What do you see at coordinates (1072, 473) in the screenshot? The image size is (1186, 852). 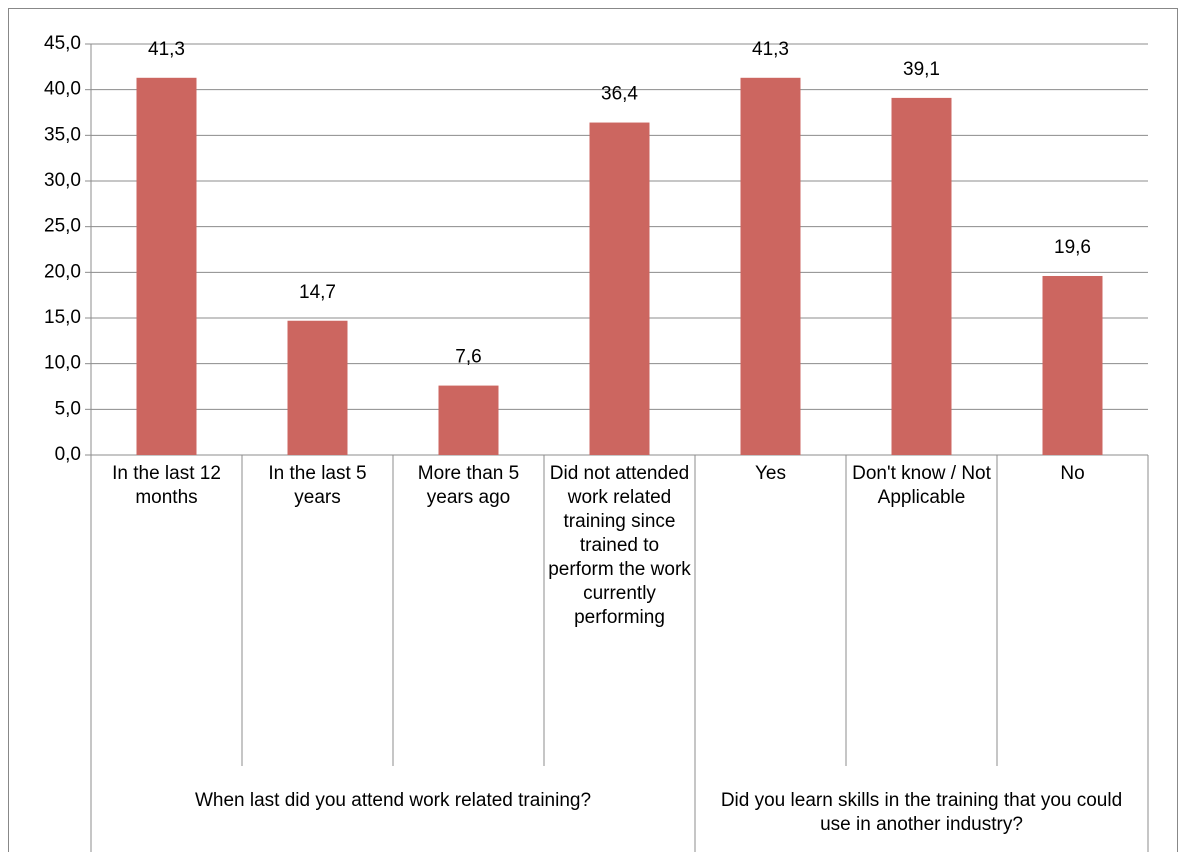 I see `x-tick-label: No` at bounding box center [1072, 473].